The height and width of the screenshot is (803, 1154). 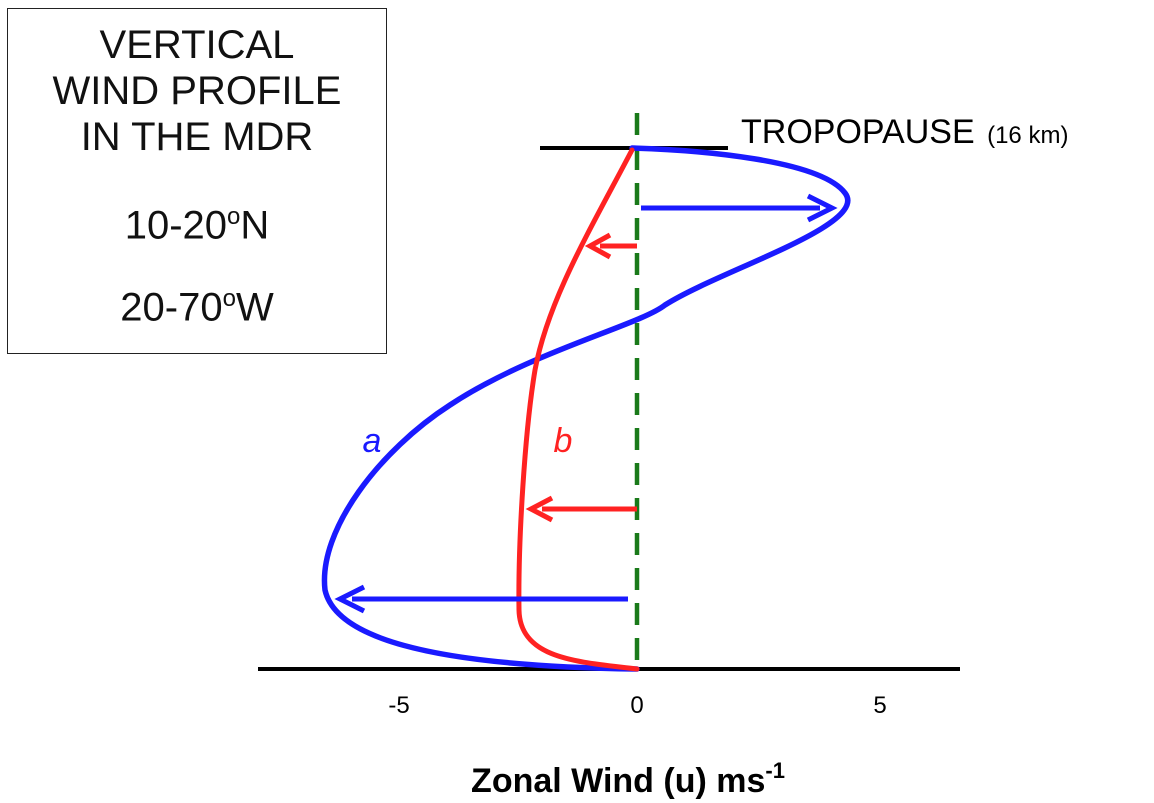 I want to click on upper-easterly-arrow, so click(x=739, y=208).